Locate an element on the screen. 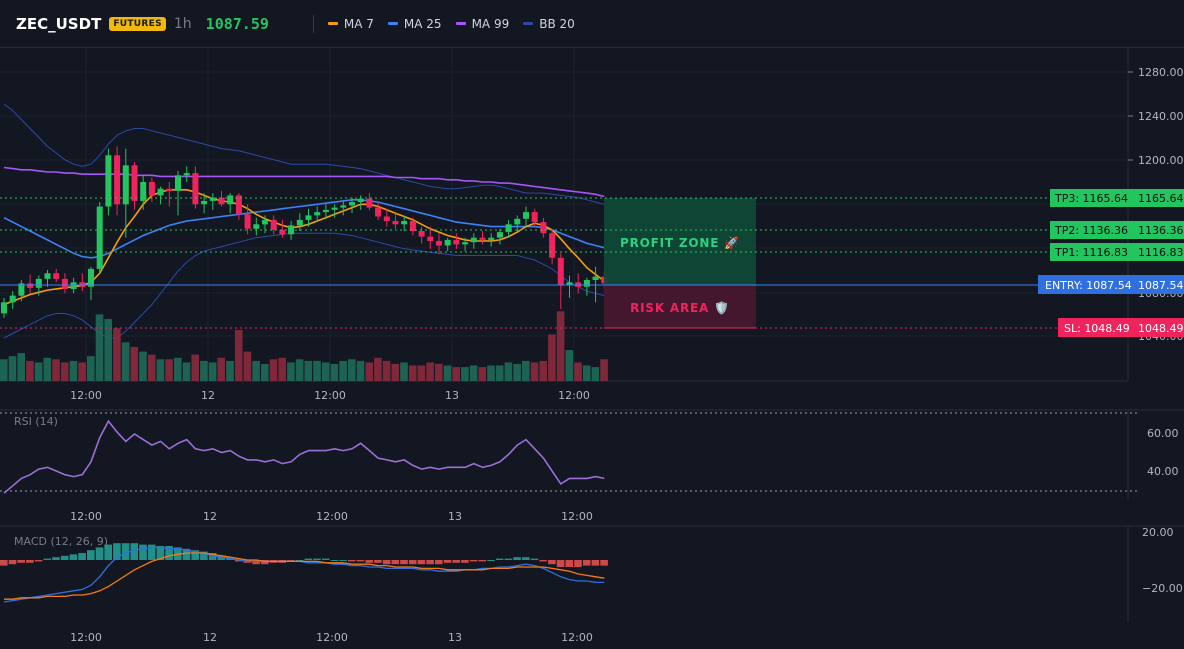 The image size is (1184, 649). header-divider is located at coordinates (313, 23).